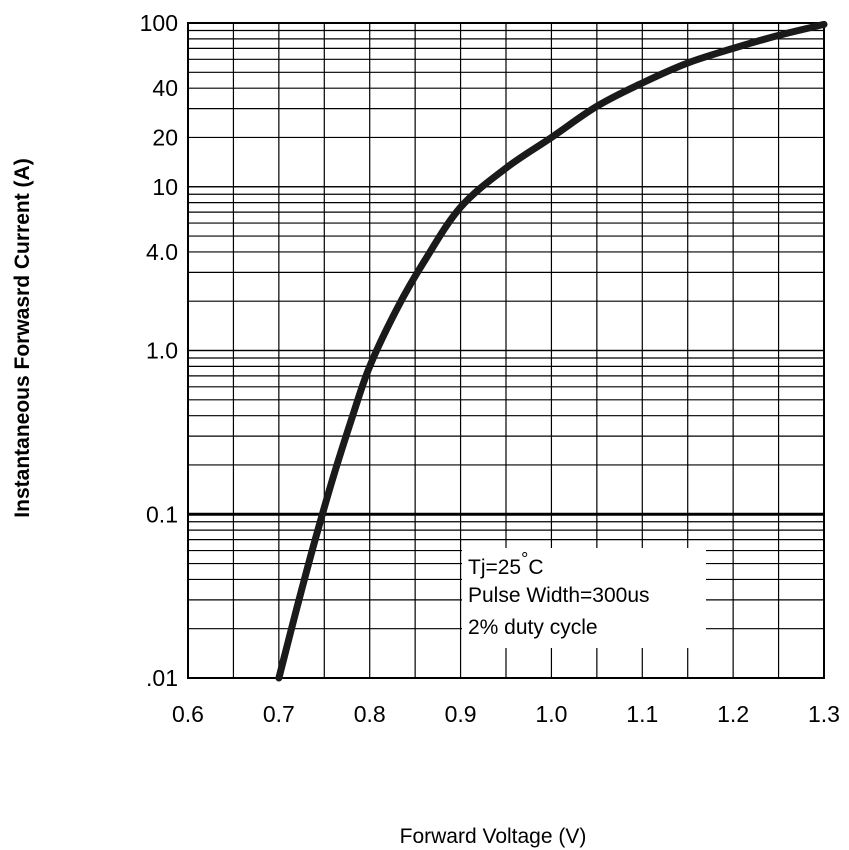 The width and height of the screenshot is (849, 850). I want to click on y-tick-label: 10, so click(165, 187).